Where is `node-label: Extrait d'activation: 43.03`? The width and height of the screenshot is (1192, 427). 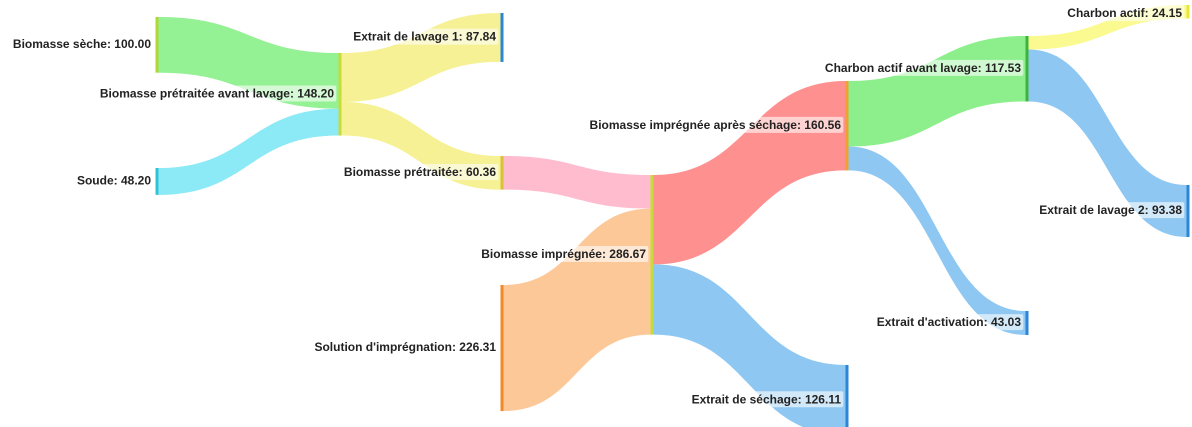
node-label: Extrait d'activation: 43.03 is located at coordinates (949, 322).